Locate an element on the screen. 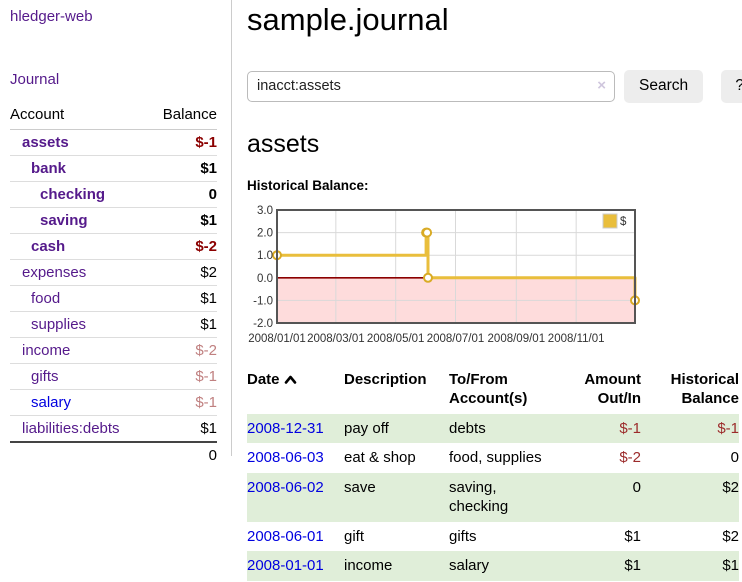 This screenshot has height=582, width=742. transaction-balance: $1 is located at coordinates (730, 566).